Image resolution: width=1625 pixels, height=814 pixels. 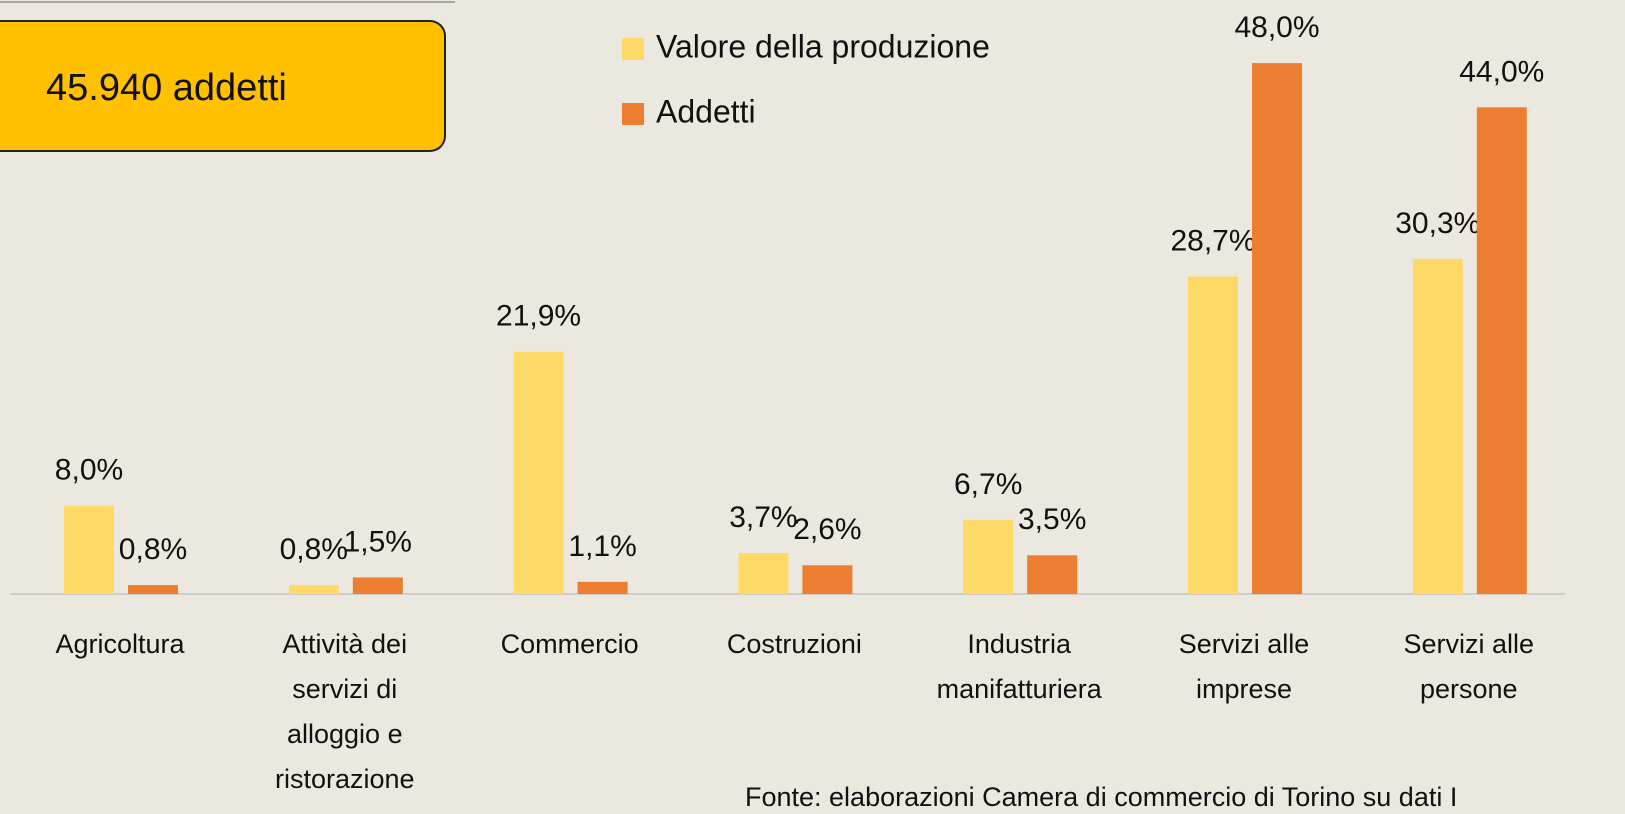 What do you see at coordinates (223, 86) in the screenshot?
I see `annotation-box: 45.940 addetti` at bounding box center [223, 86].